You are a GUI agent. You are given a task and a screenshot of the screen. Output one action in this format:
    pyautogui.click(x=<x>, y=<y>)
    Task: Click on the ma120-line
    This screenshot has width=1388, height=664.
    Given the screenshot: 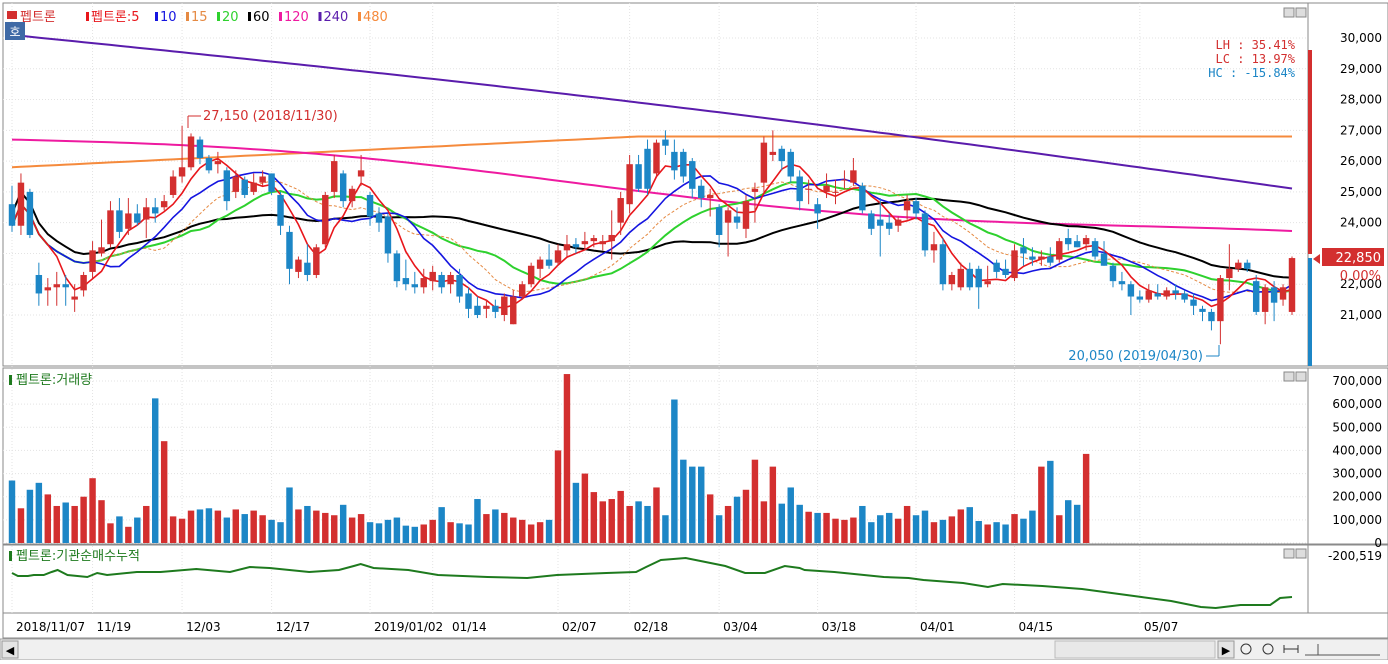 What is the action you would take?
    pyautogui.click(x=652, y=185)
    